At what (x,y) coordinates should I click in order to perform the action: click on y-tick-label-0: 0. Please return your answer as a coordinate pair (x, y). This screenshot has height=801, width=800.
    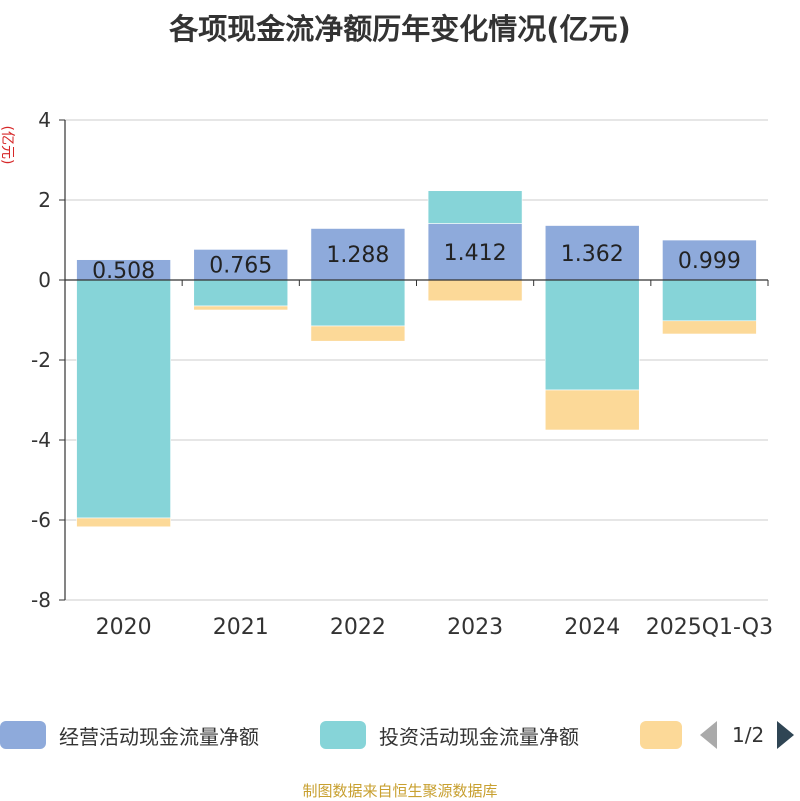
    Looking at the image, I should click on (44, 280).